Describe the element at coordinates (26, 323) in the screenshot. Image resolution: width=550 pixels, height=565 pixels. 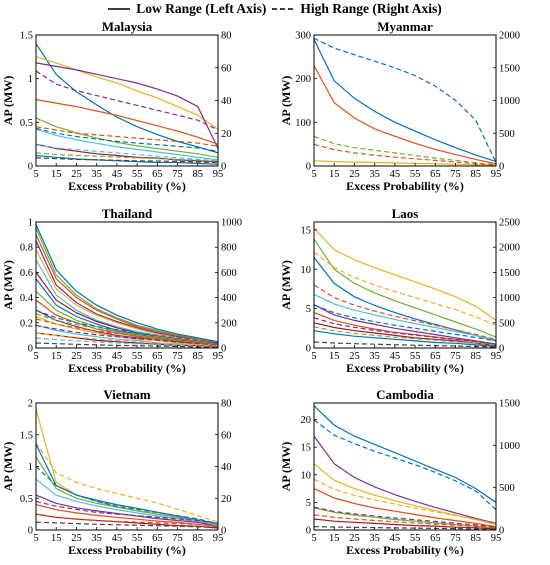
I see `y-left-tick-label: 0.2` at that location.